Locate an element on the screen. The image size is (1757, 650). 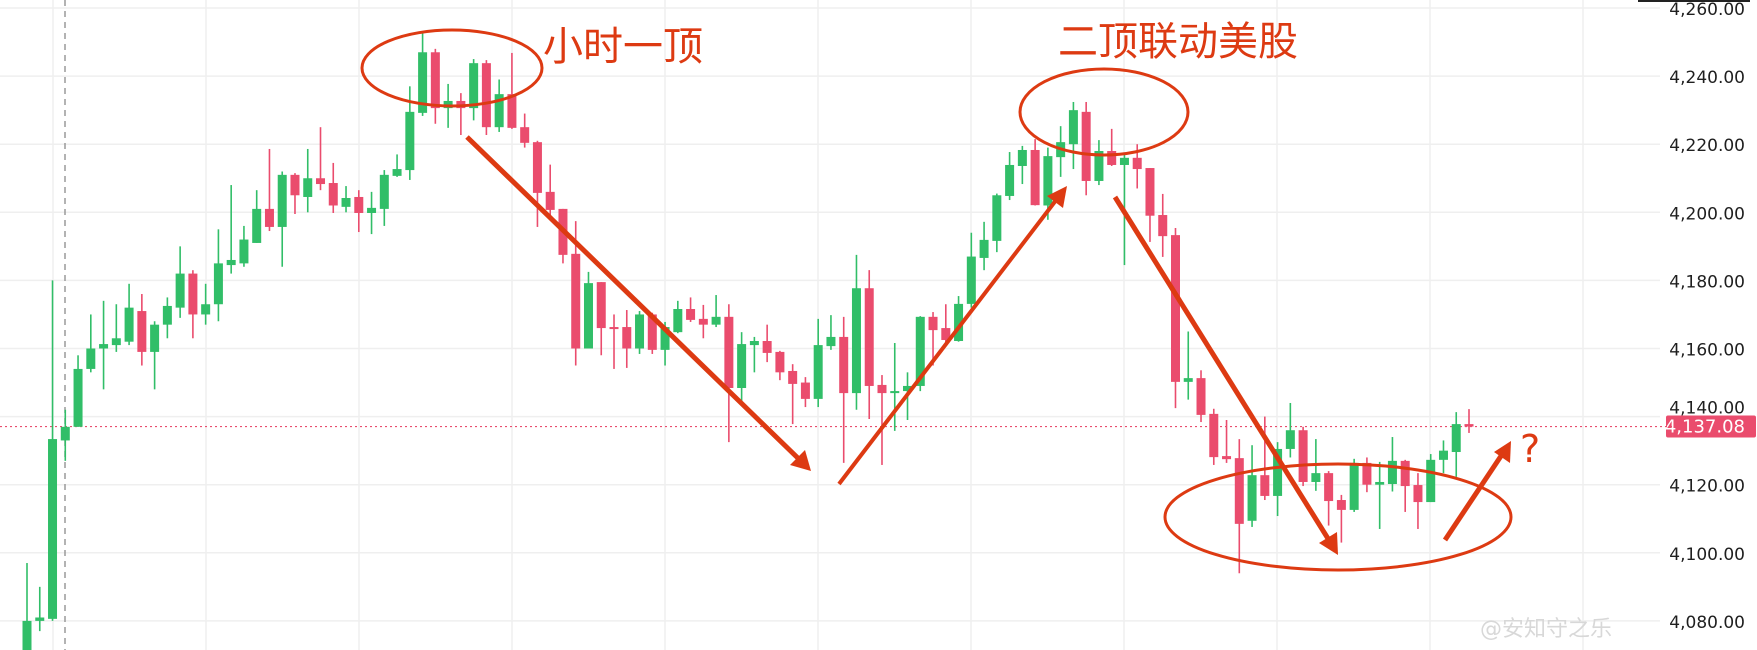
y-tick-label: 4,140.00 is located at coordinates (1707, 409).